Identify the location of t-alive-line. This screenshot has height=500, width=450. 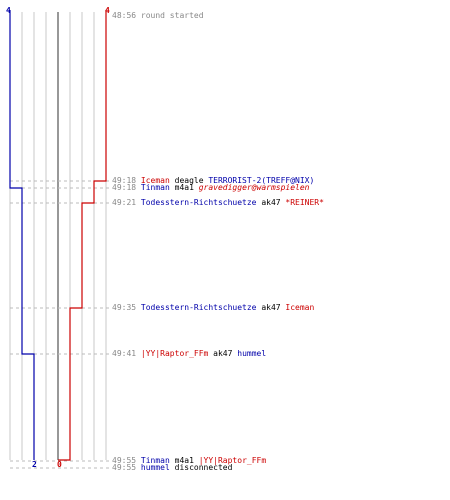
(82, 235).